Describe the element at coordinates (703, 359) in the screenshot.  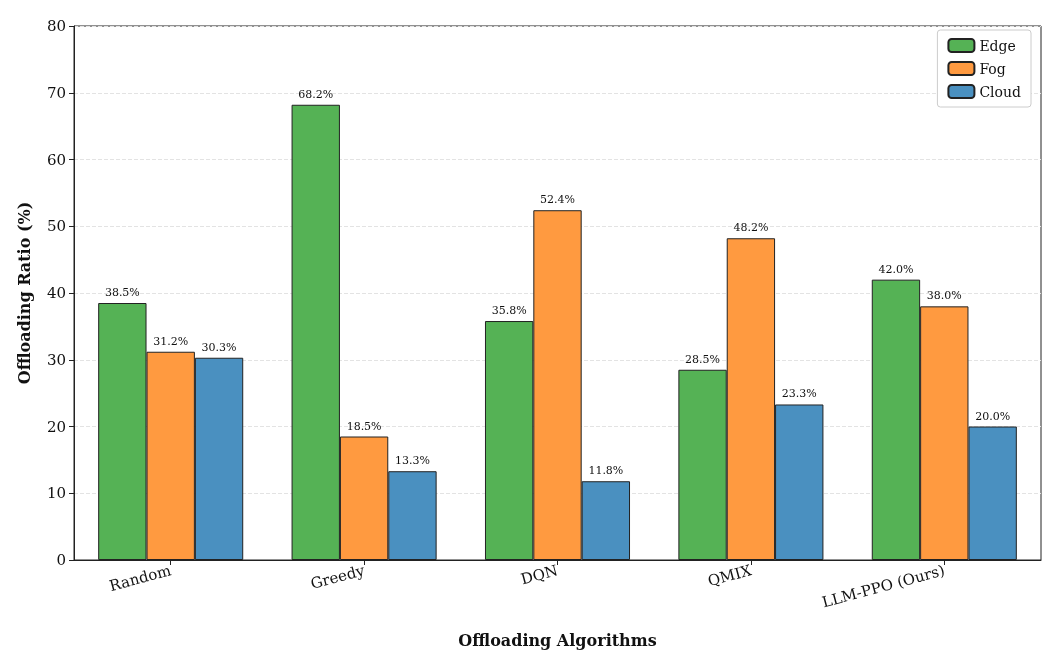
I see `data-label: 28.5%` at that location.